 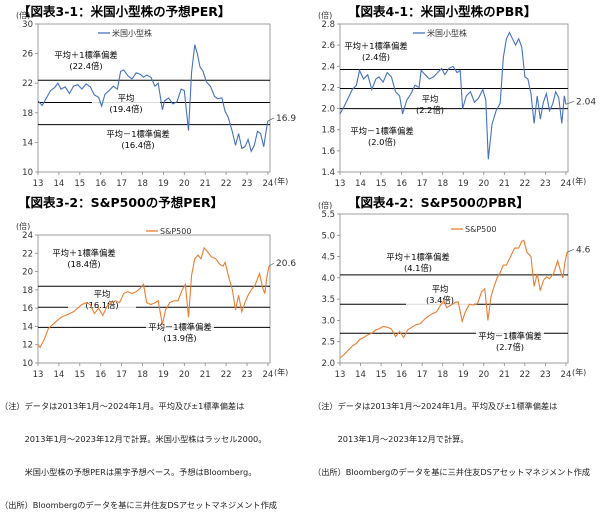 I want to click on chart-title: 【図表4-1：米国小型株のPBR】, so click(x=442, y=11).